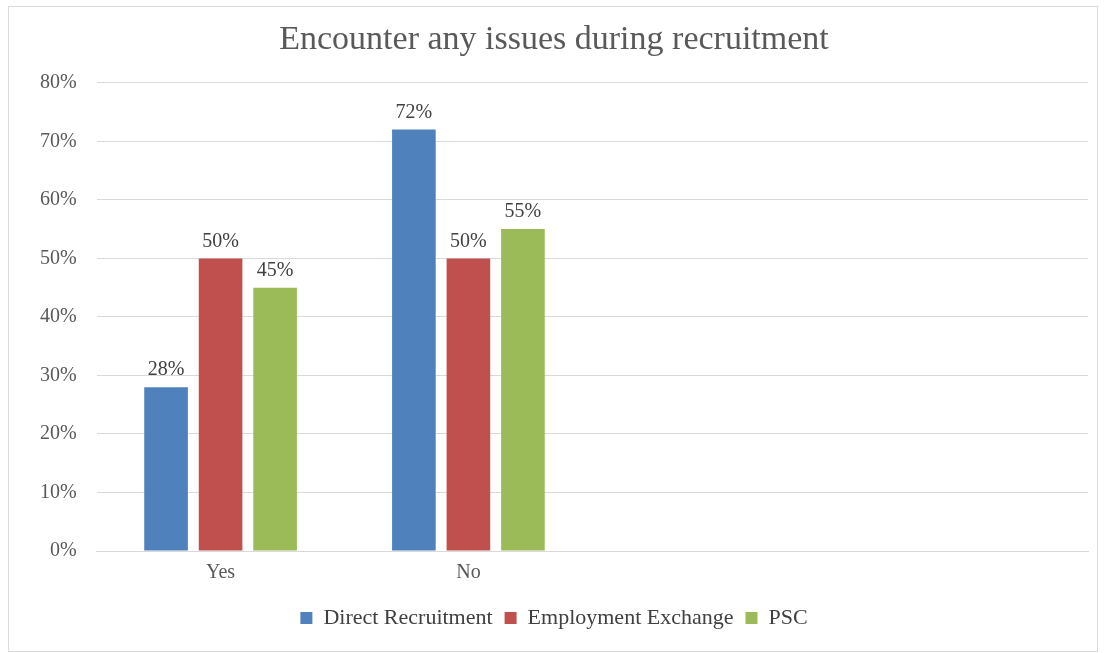 Image resolution: width=1104 pixels, height=653 pixels. Describe the element at coordinates (58, 198) in the screenshot. I see `y-tick-label: 60%` at that location.